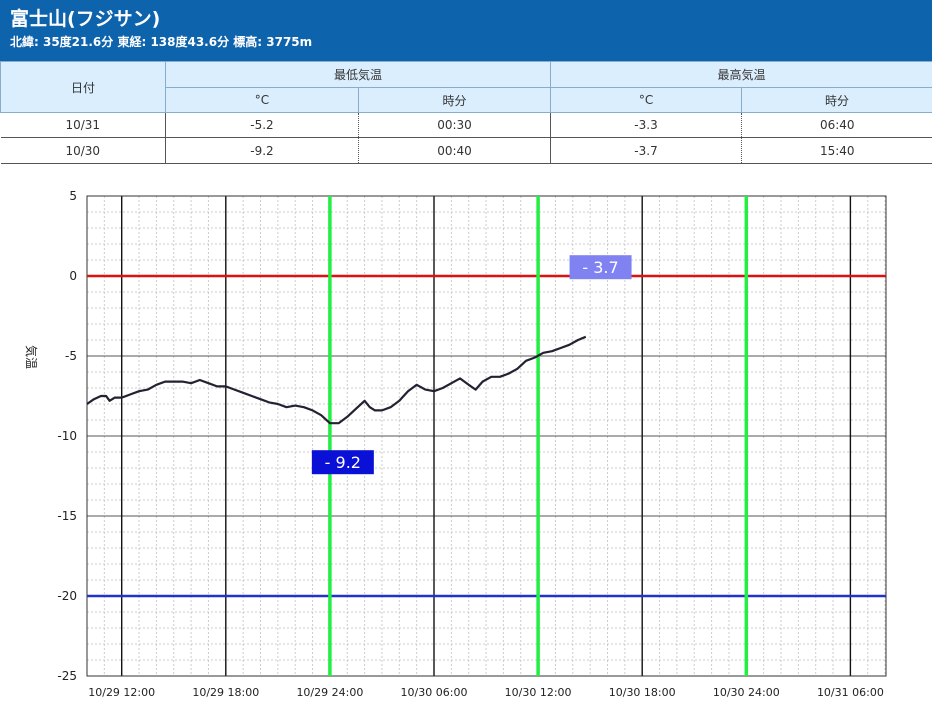 This screenshot has height=724, width=932. Describe the element at coordinates (73, 196) in the screenshot. I see `y-tick-label: 5` at that location.